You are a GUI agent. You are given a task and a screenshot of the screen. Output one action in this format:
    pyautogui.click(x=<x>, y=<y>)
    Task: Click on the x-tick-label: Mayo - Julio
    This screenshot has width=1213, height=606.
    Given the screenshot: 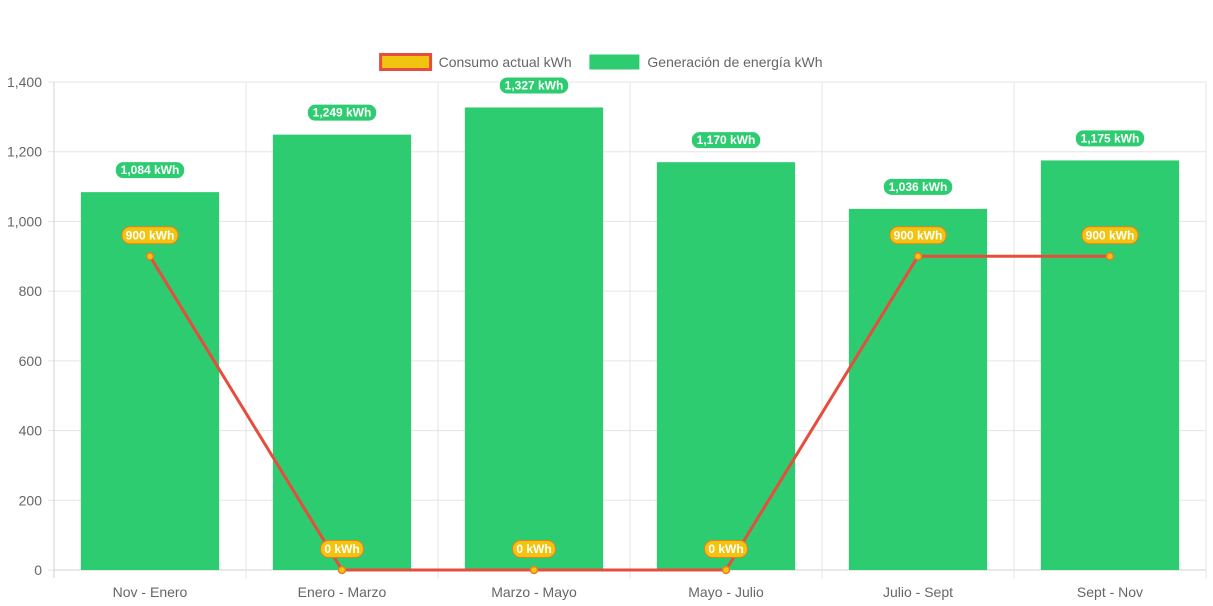 What is the action you would take?
    pyautogui.click(x=726, y=592)
    